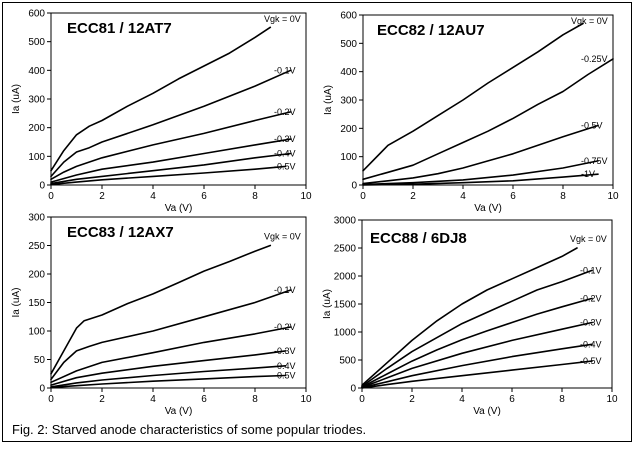 The width and height of the screenshot is (640, 449). What do you see at coordinates (345, 277) in the screenshot?
I see `y-tick-label: 2000` at bounding box center [345, 277].